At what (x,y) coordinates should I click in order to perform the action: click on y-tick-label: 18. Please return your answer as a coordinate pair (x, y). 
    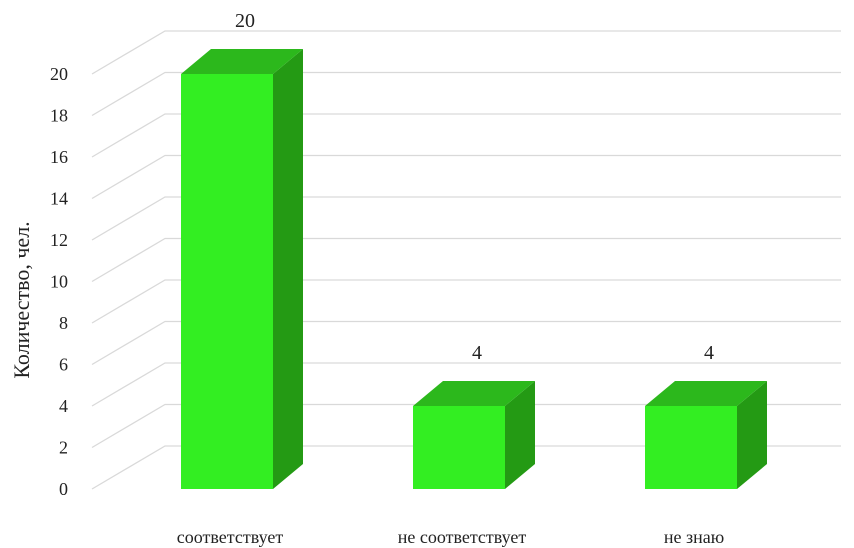
    Looking at the image, I should click on (59, 116).